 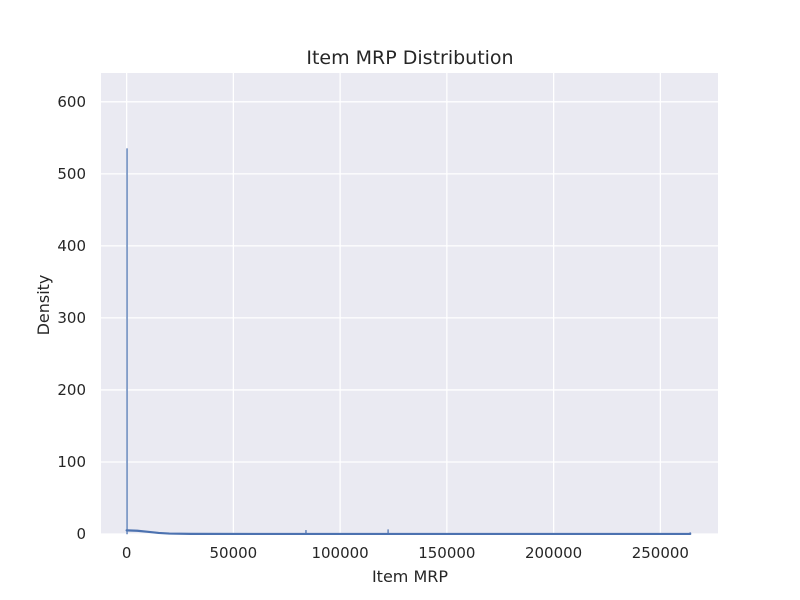 I want to click on y-tick-label: 500, so click(x=71, y=174).